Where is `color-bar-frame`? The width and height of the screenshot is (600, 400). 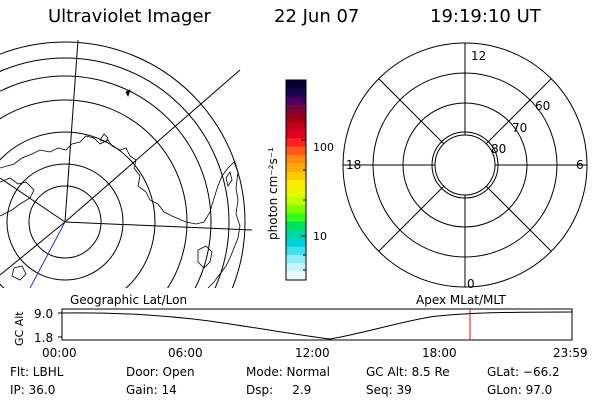 color-bar-frame is located at coordinates (296, 180).